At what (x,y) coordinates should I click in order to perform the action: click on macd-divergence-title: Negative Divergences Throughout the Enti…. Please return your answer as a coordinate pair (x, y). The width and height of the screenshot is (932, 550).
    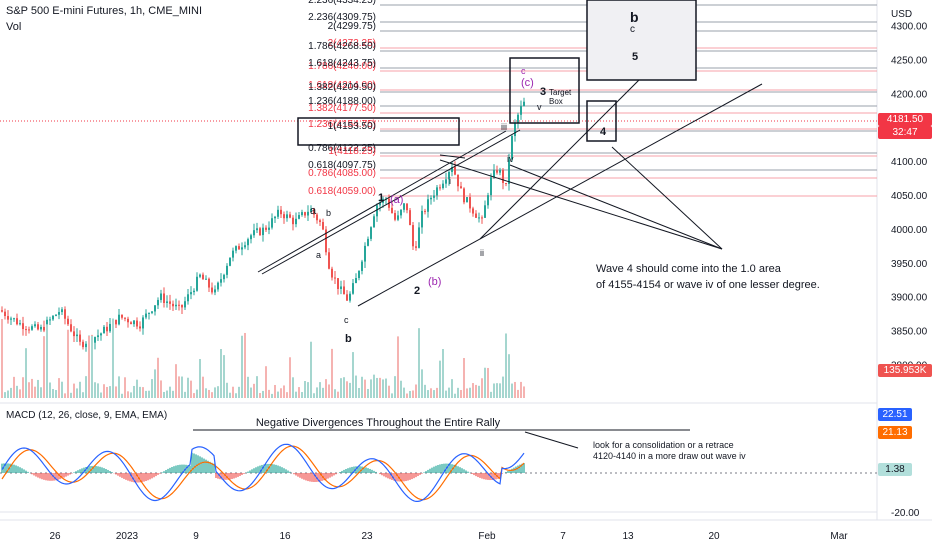
    Looking at the image, I should click on (378, 423).